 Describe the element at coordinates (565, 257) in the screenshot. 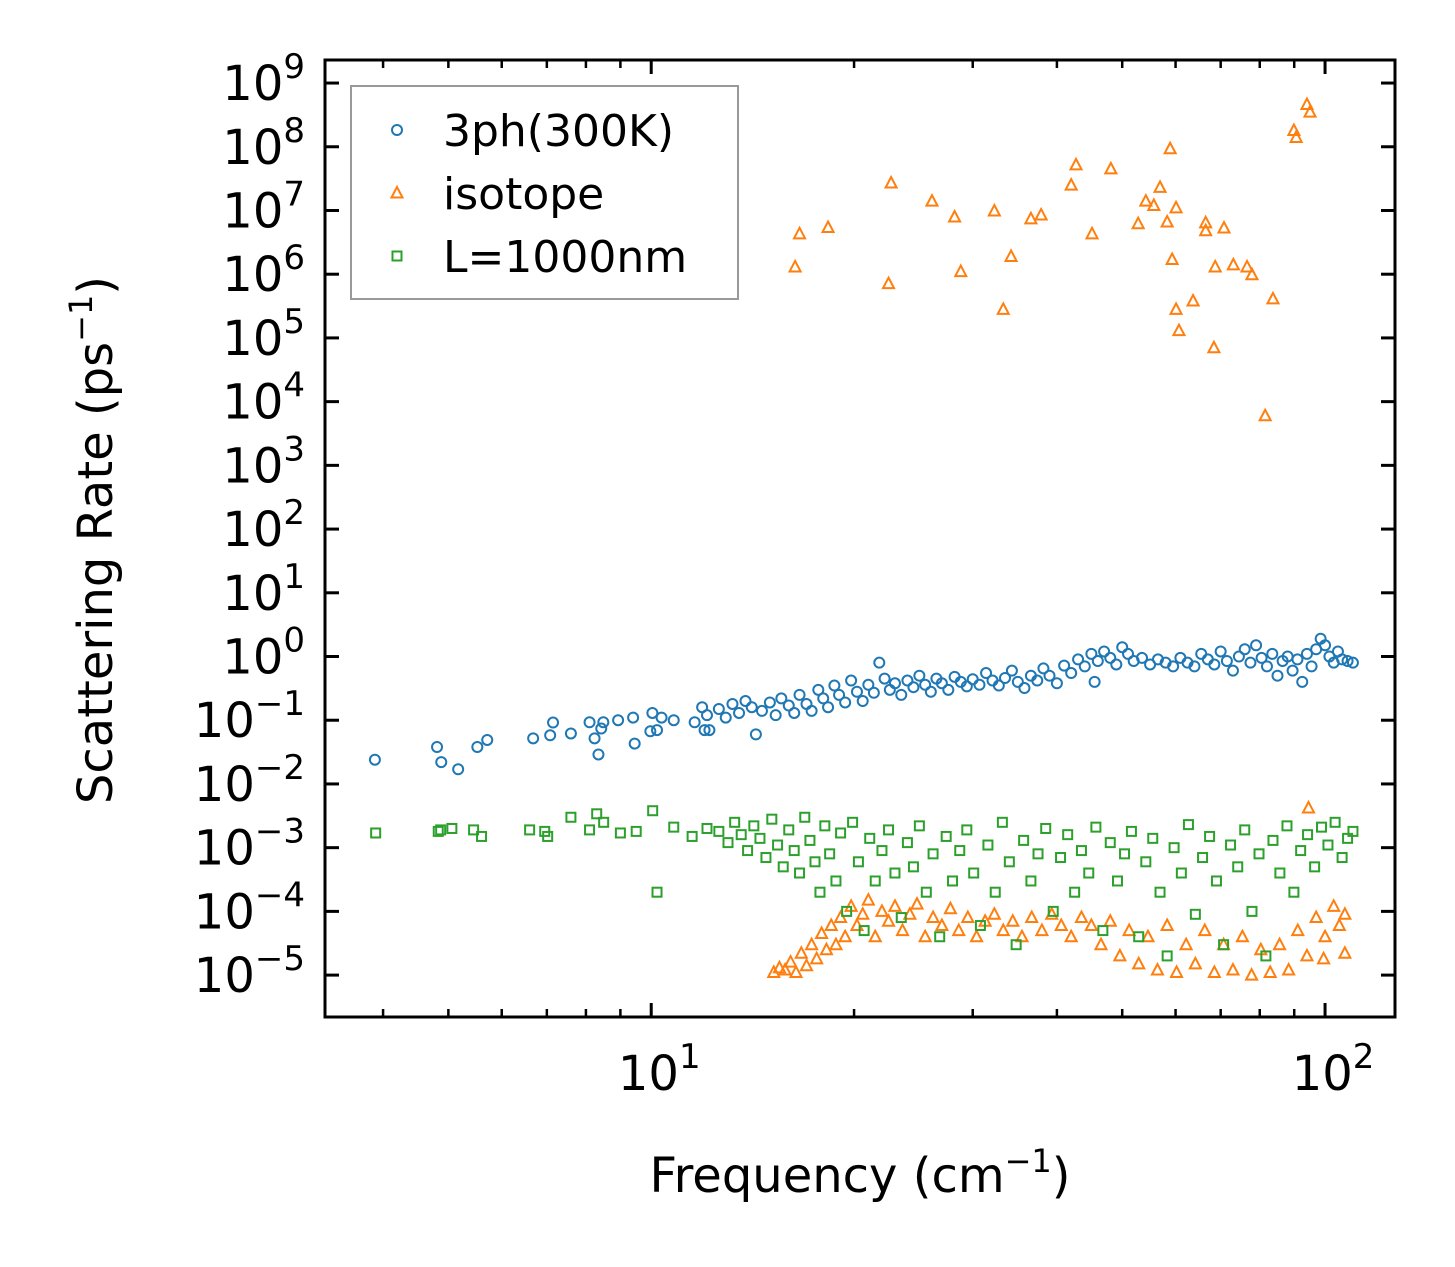

I see `legend-label: L=1000nm` at that location.